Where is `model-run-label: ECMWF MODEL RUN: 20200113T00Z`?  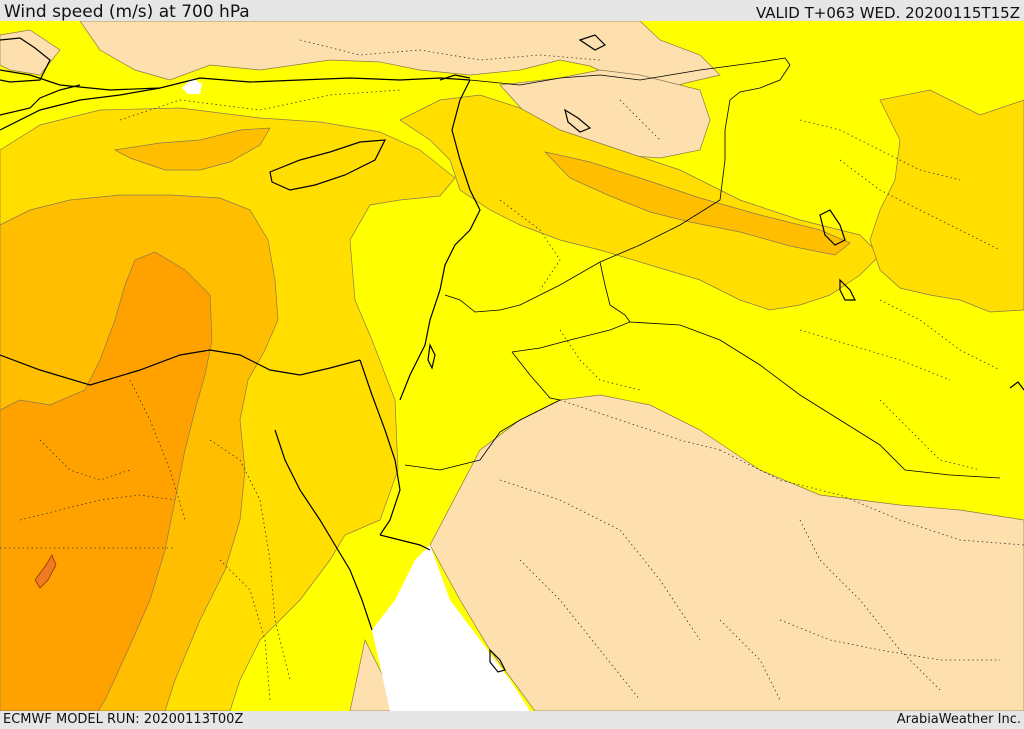 model-run-label: ECMWF MODEL RUN: 20200113T00Z is located at coordinates (123, 719).